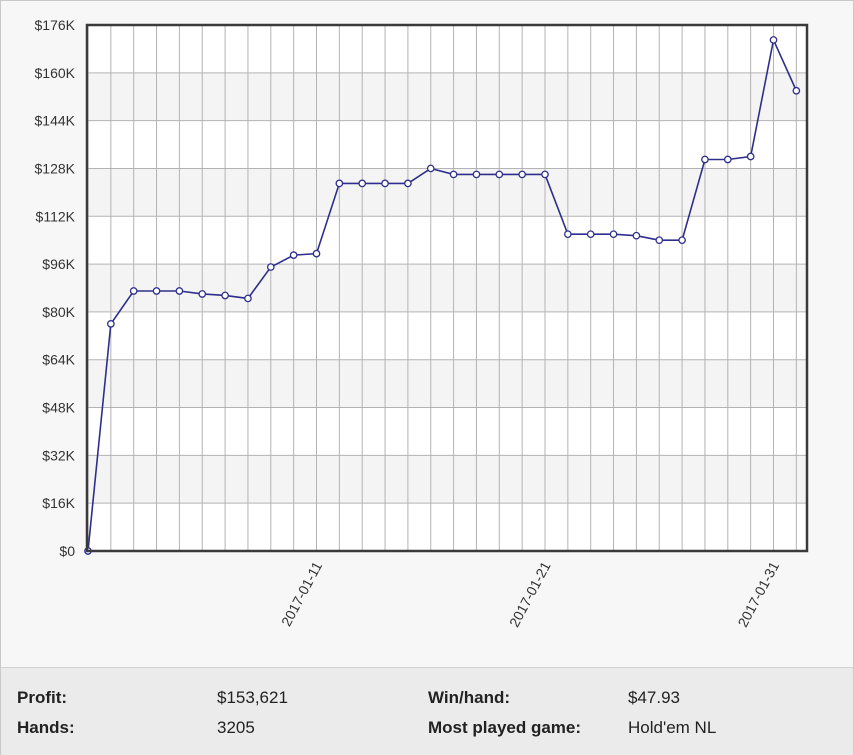  Describe the element at coordinates (236, 727) in the screenshot. I see `hands-value: 3205` at that location.